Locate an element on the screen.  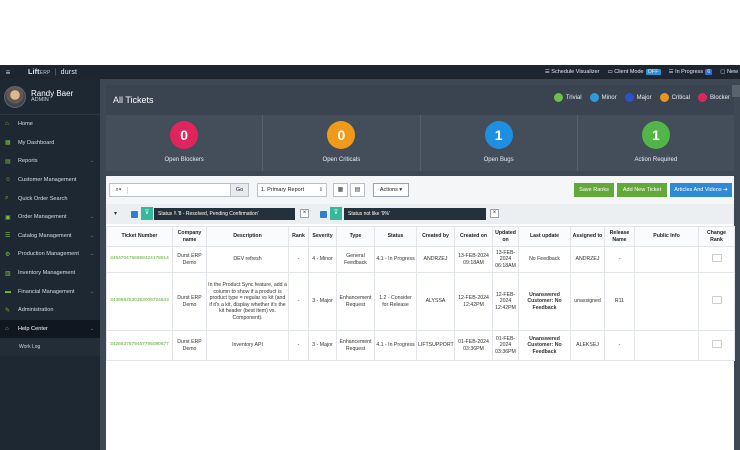
report-select: 1. Primary Report ⇕ is located at coordinates (292, 190).